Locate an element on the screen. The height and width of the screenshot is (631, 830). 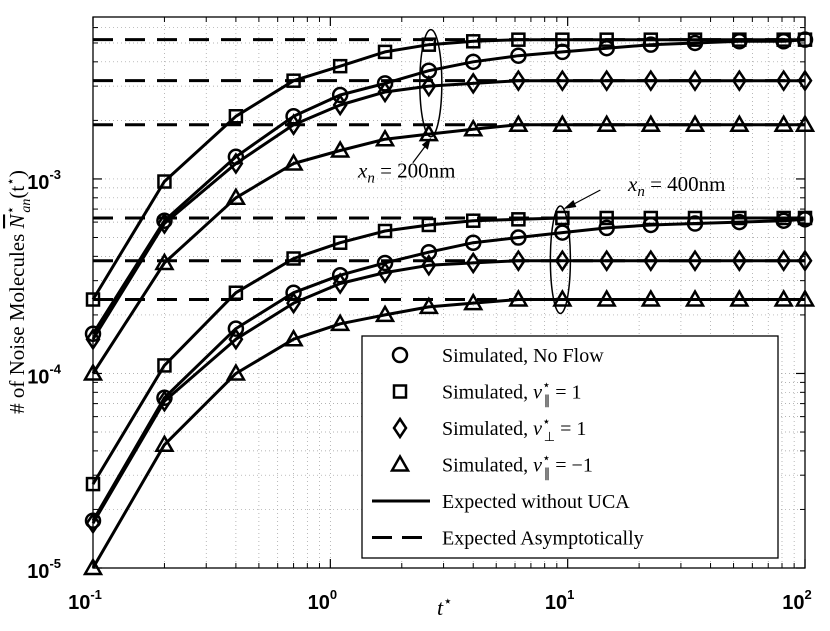
annotation-arrowhead-200nm is located at coordinates (426, 143).